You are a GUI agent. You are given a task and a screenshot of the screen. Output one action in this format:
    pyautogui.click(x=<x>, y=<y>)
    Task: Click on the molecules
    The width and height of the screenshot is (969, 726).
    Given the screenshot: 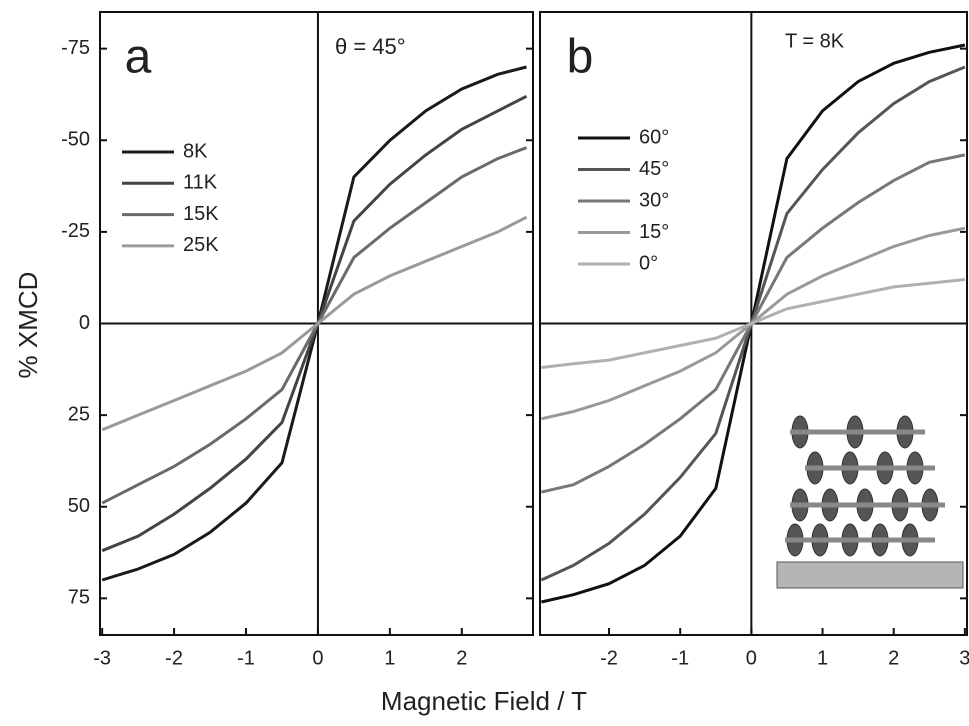 What is the action you would take?
    pyautogui.click(x=862, y=486)
    